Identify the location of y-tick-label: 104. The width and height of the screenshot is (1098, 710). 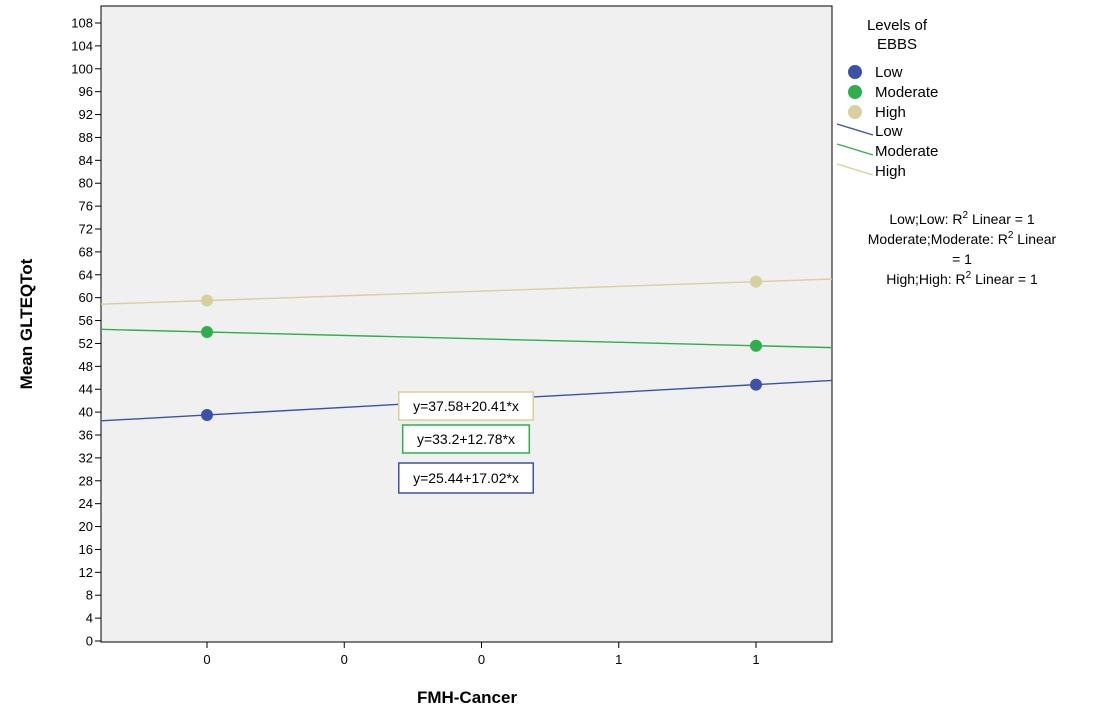
(82, 45).